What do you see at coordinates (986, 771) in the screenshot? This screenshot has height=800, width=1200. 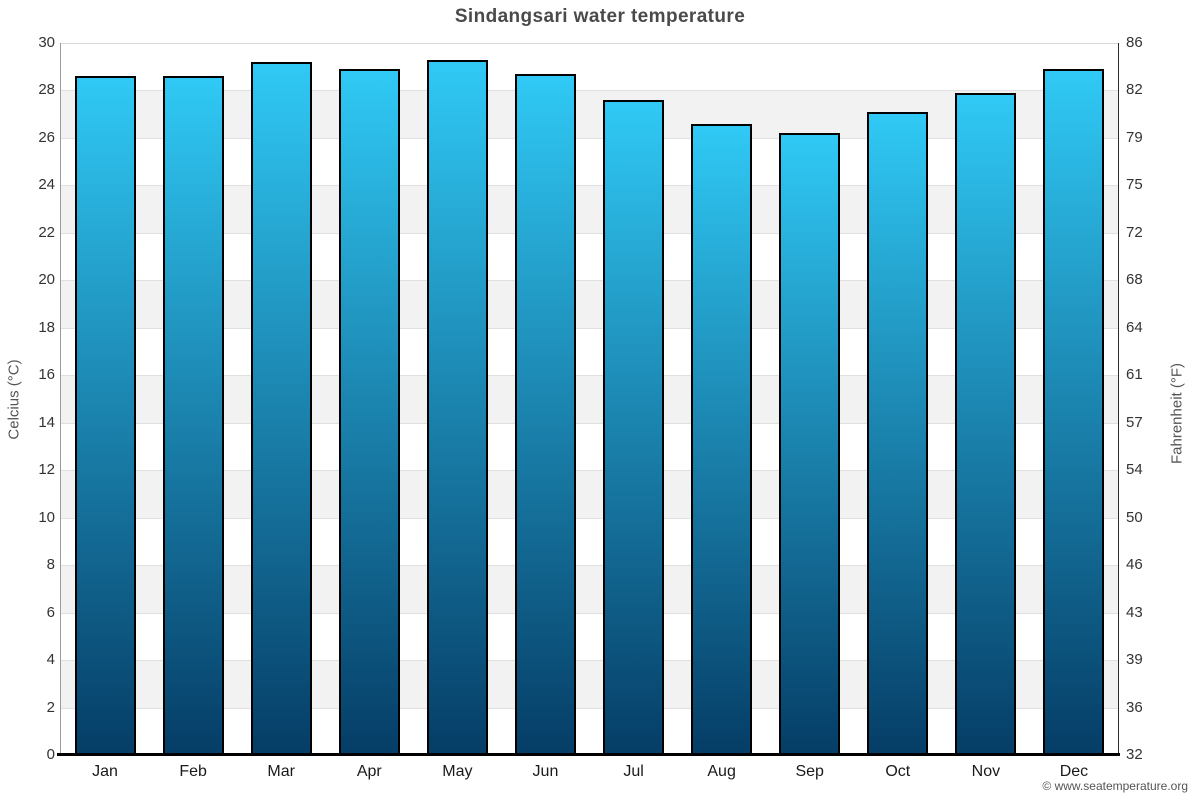 I see `month-label-nov: Nov` at bounding box center [986, 771].